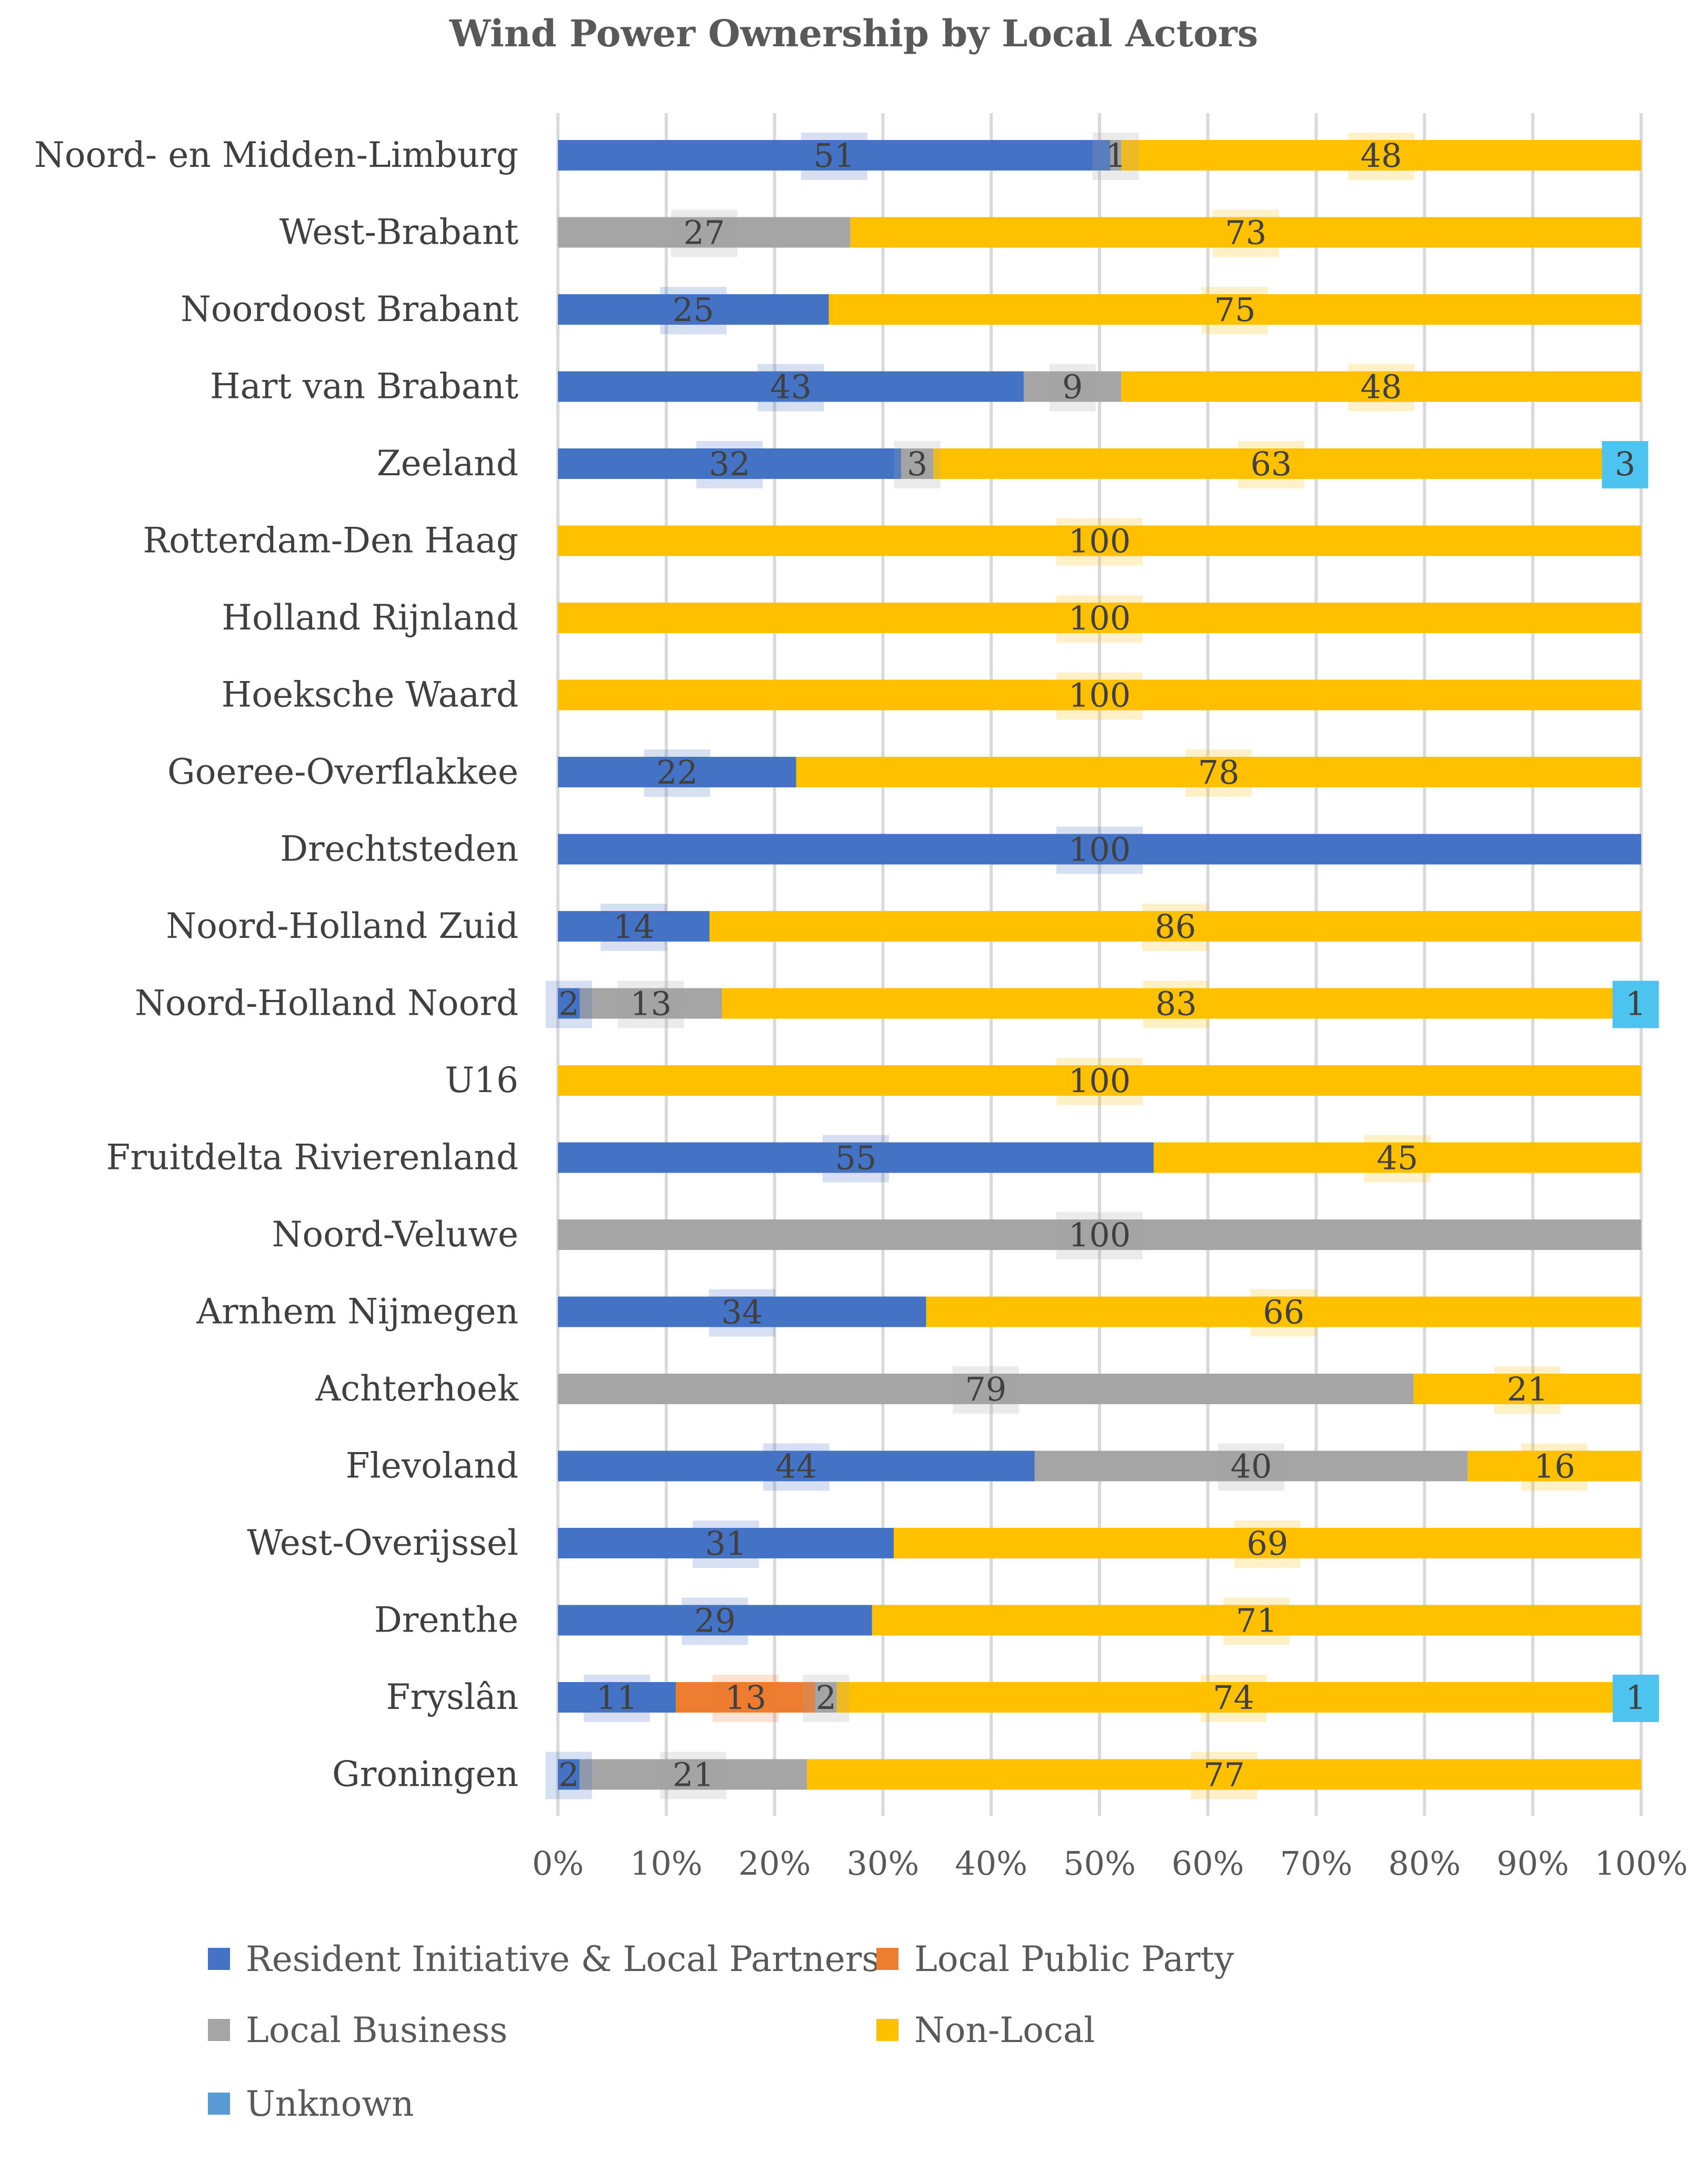 The width and height of the screenshot is (1708, 2161). What do you see at coordinates (330, 541) in the screenshot?
I see `category-label: Rotterdam-Den Haag` at bounding box center [330, 541].